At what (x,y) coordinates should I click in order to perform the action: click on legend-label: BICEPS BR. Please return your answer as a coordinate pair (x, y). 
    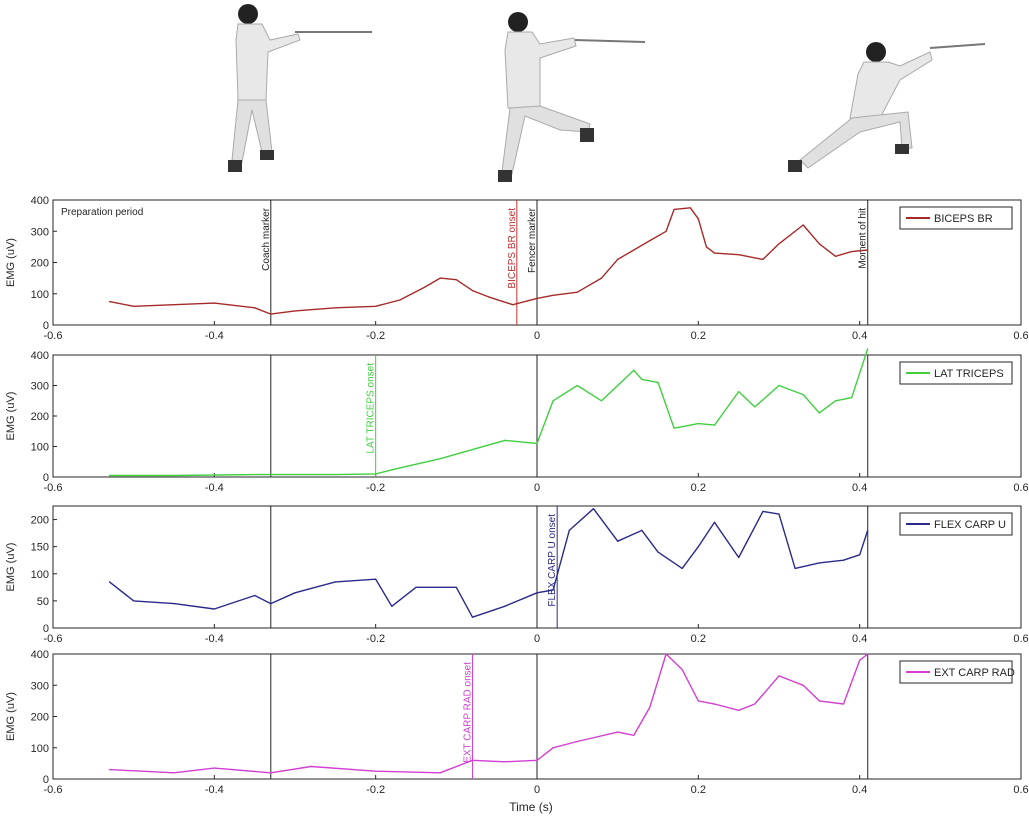
    Looking at the image, I should click on (963, 219).